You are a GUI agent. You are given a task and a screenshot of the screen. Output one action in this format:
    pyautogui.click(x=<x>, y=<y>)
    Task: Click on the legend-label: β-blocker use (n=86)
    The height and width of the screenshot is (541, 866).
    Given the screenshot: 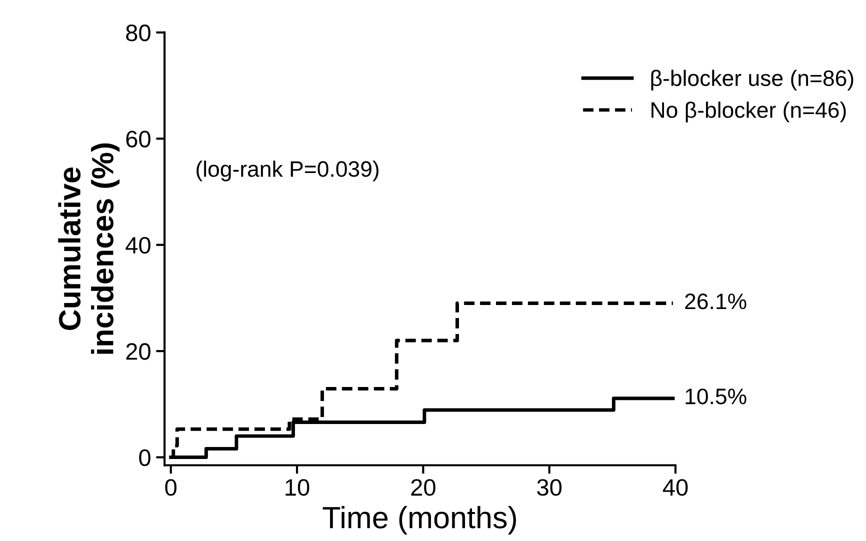 What is the action you would take?
    pyautogui.click(x=752, y=80)
    